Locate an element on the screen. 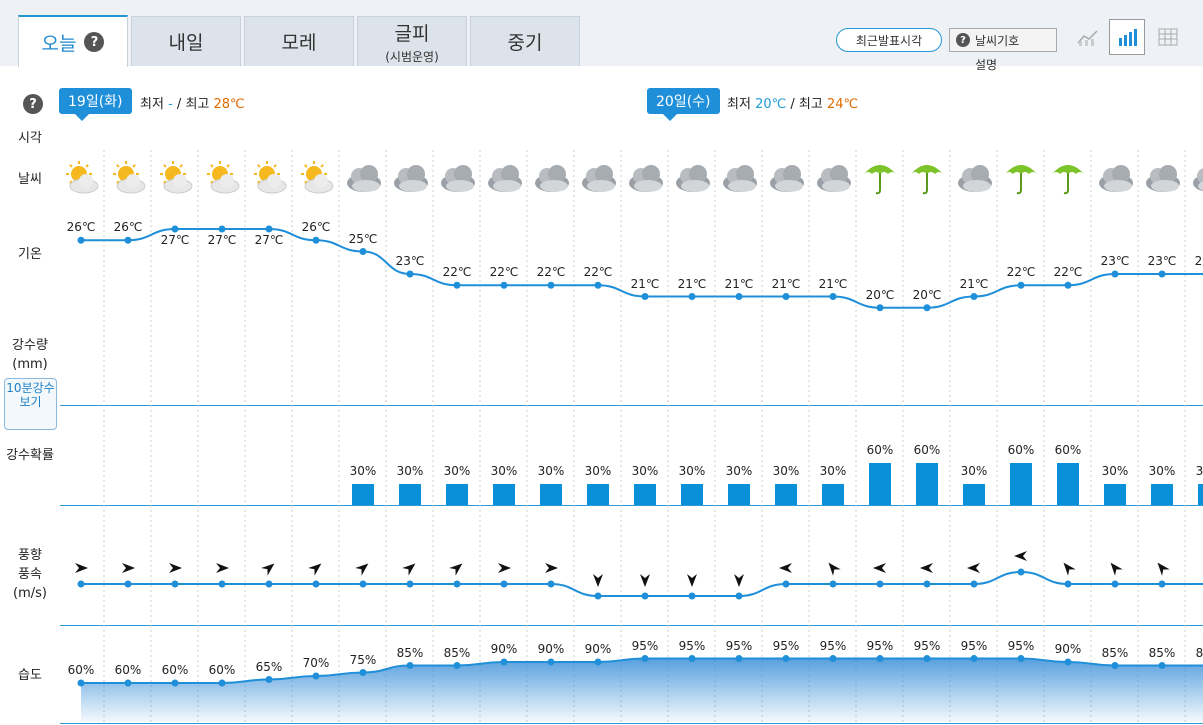 The height and width of the screenshot is (725, 1203). bar-chart-icon is located at coordinates (1128, 37).